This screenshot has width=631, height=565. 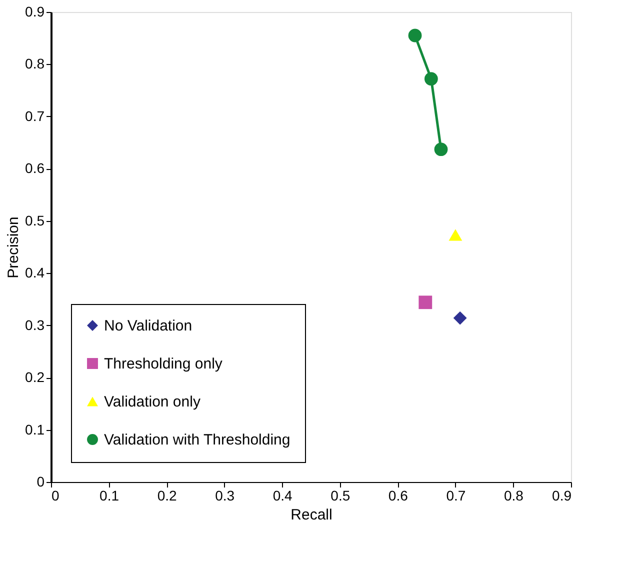 What do you see at coordinates (197, 440) in the screenshot?
I see `legend-label: Validation with Thresholding` at bounding box center [197, 440].